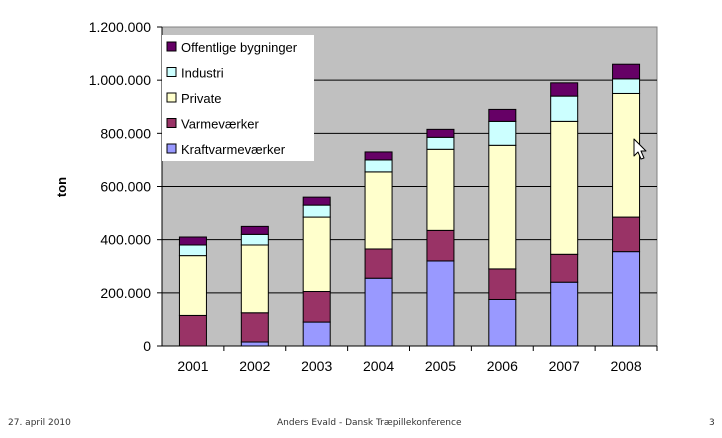  What do you see at coordinates (120, 27) in the screenshot?
I see `y-tick-label: 1.200.000` at bounding box center [120, 27].